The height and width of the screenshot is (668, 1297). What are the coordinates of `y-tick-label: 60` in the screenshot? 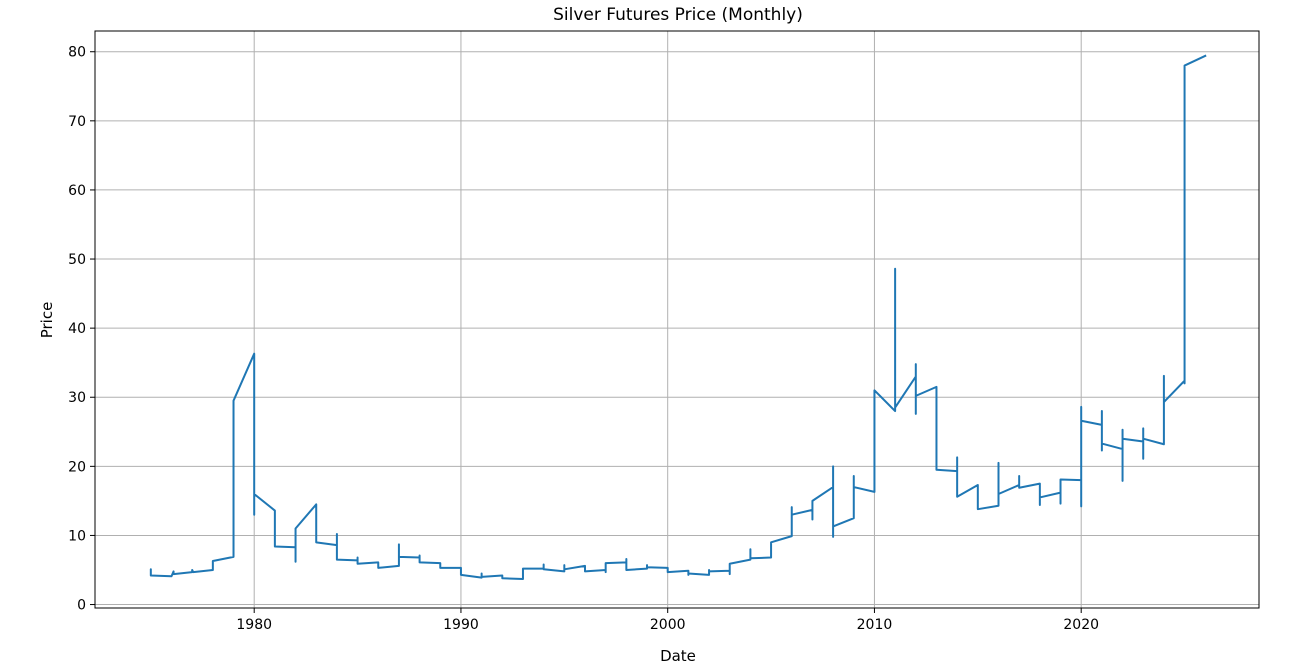 It's located at (77, 191).